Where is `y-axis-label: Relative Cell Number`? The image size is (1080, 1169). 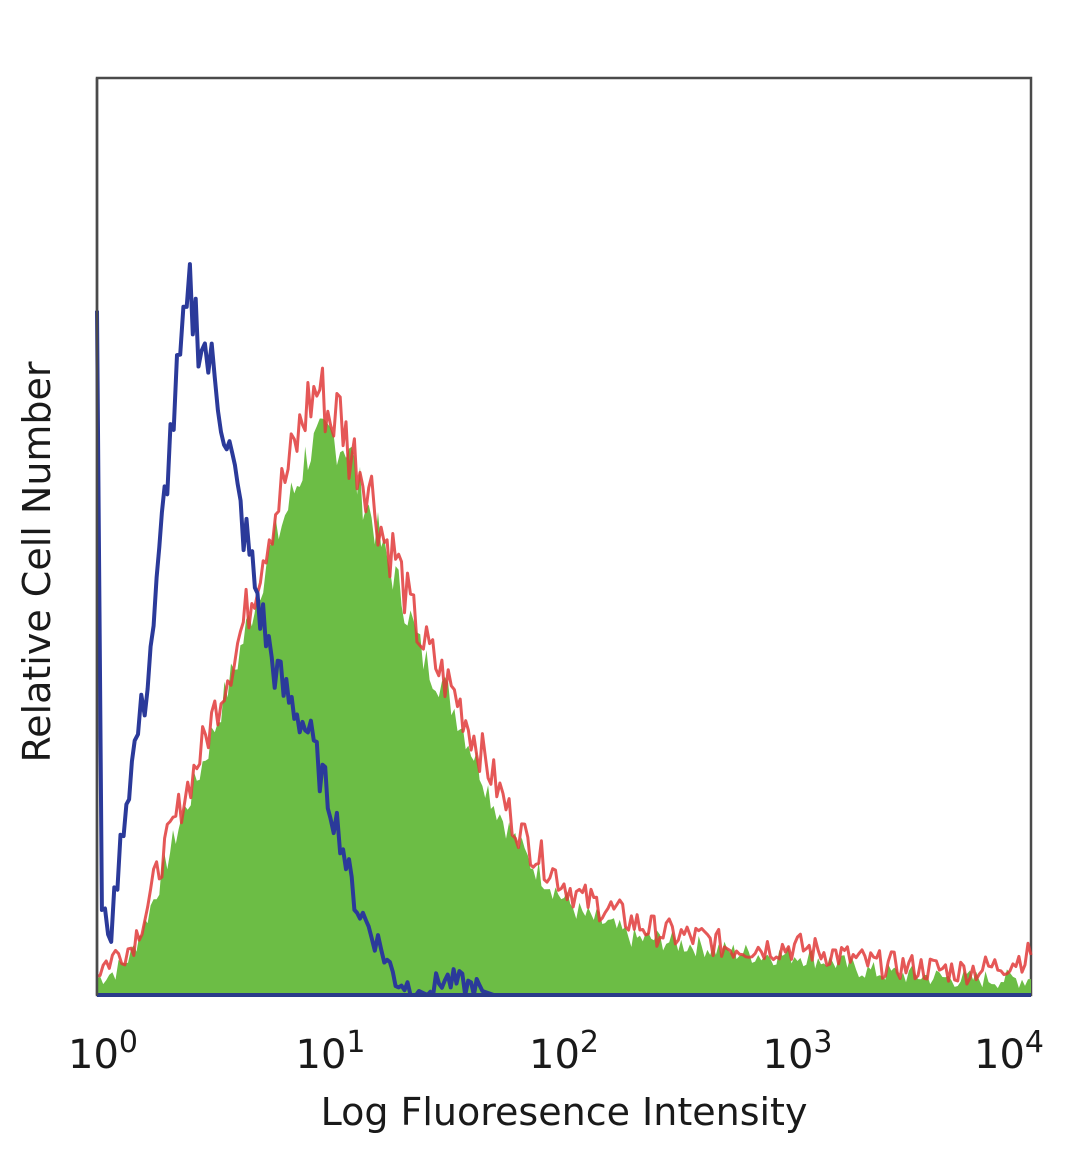 y-axis-label: Relative Cell Number is located at coordinates (37, 561).